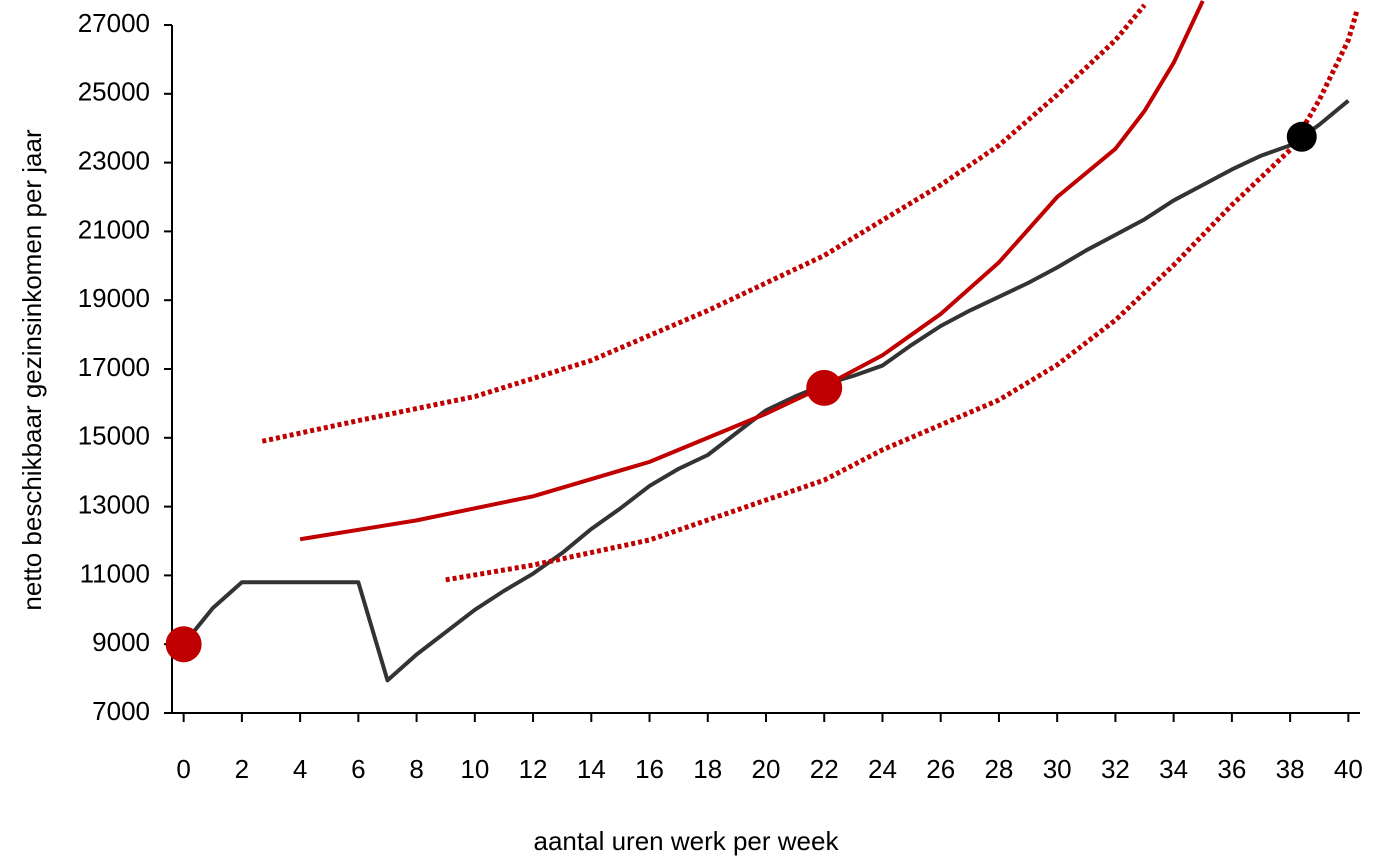  What do you see at coordinates (1290, 769) in the screenshot?
I see `x-tick-label: 38` at bounding box center [1290, 769].